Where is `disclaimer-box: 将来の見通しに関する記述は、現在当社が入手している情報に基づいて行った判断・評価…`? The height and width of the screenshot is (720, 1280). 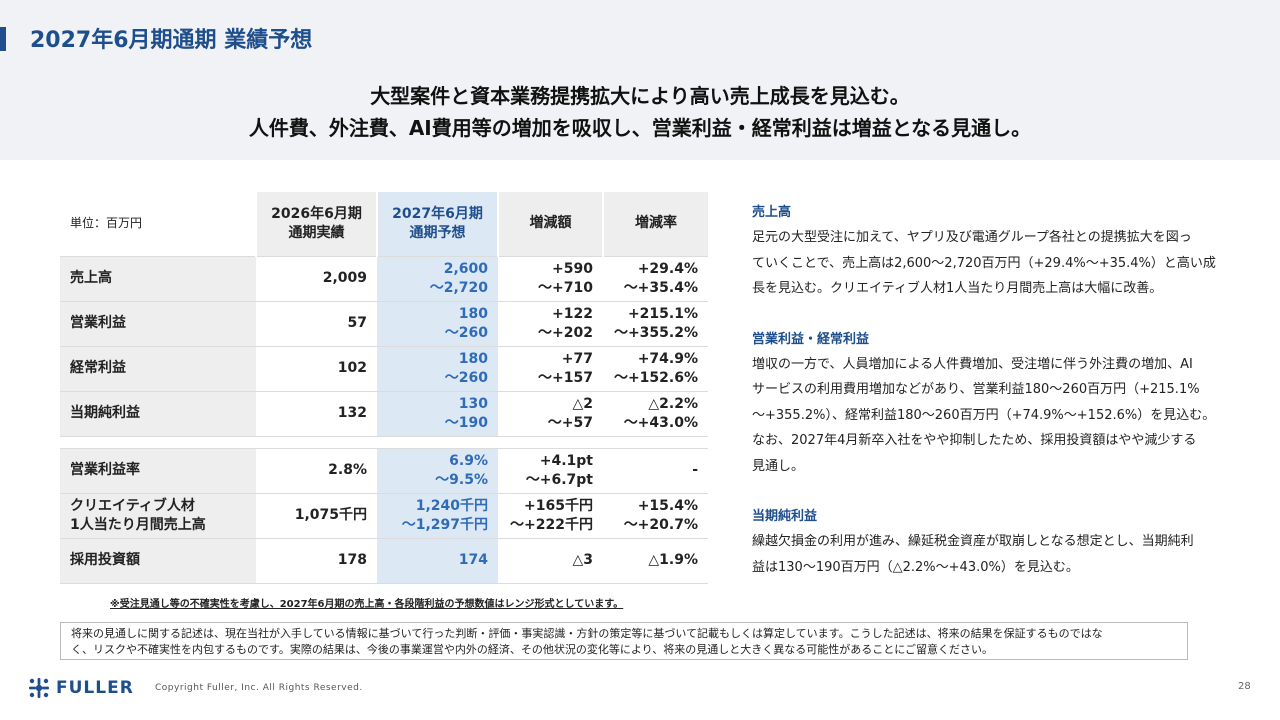
disclaimer-box: 将来の見通しに関する記述は、現在当社が入手している情報に基づいて行った判断・評価… is located at coordinates (624, 641).